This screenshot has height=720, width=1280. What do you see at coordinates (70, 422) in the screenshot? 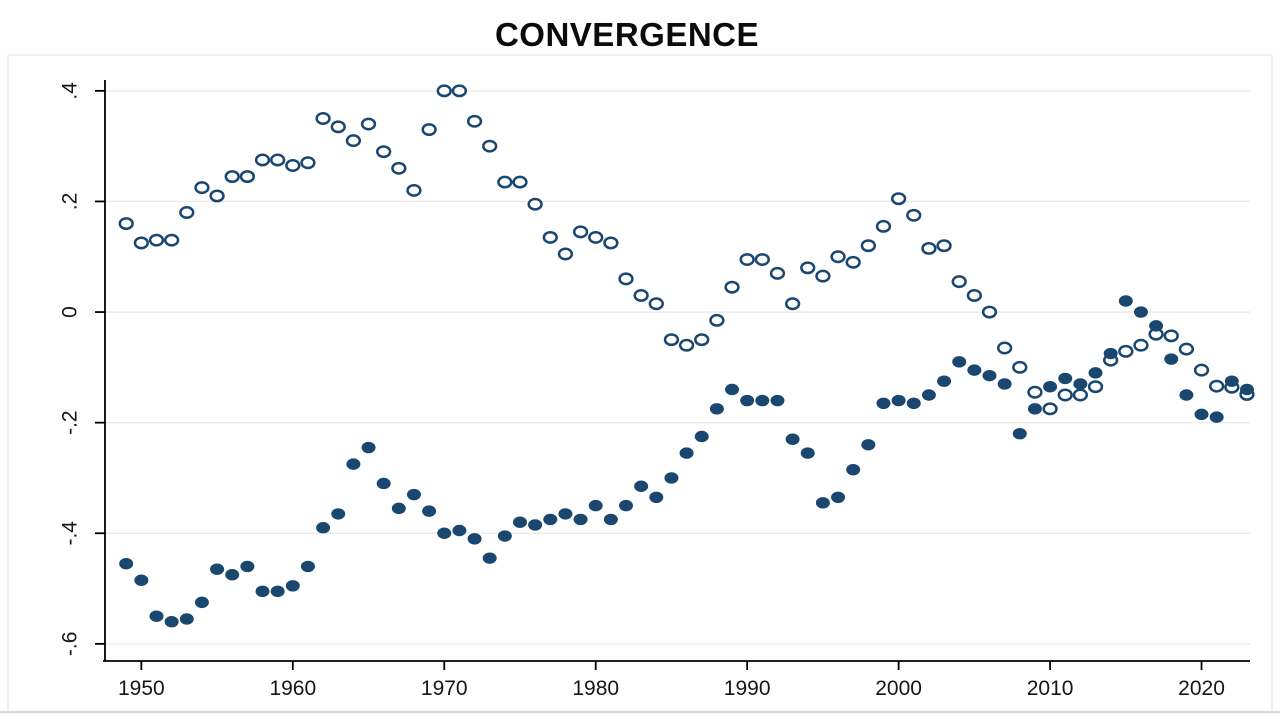
I see `y-tick-label: -.2` at bounding box center [70, 422].